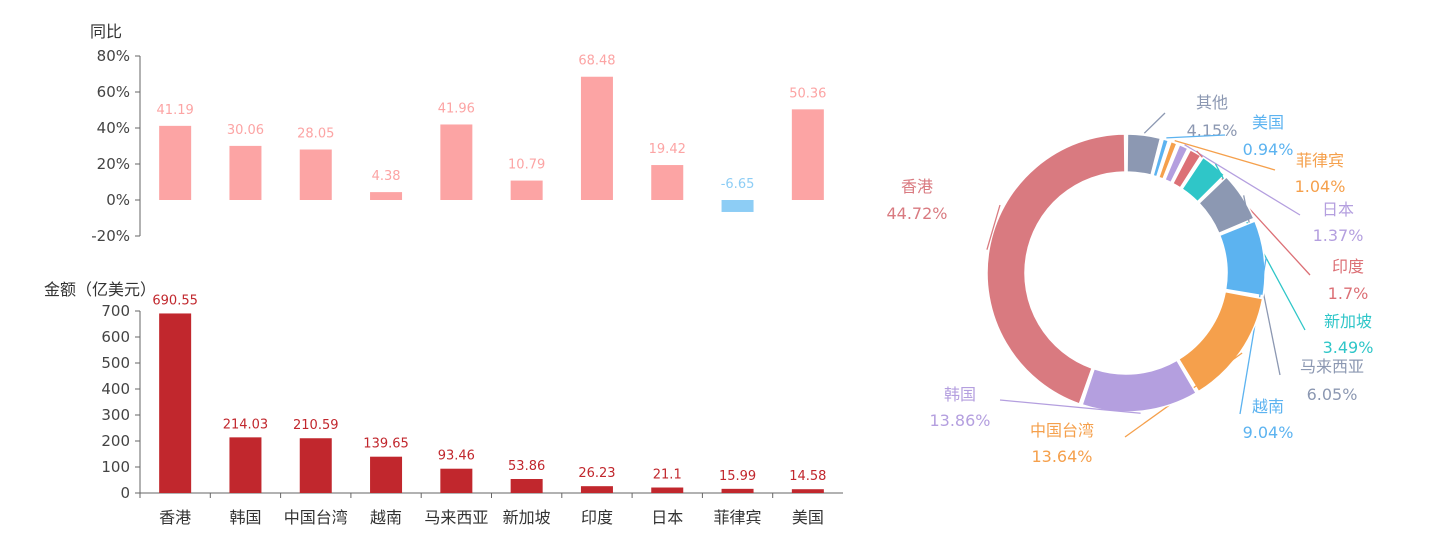 The width and height of the screenshot is (1438, 547). What do you see at coordinates (1338, 235) in the screenshot?
I see `donut-slice-percent: 1.37%` at bounding box center [1338, 235].